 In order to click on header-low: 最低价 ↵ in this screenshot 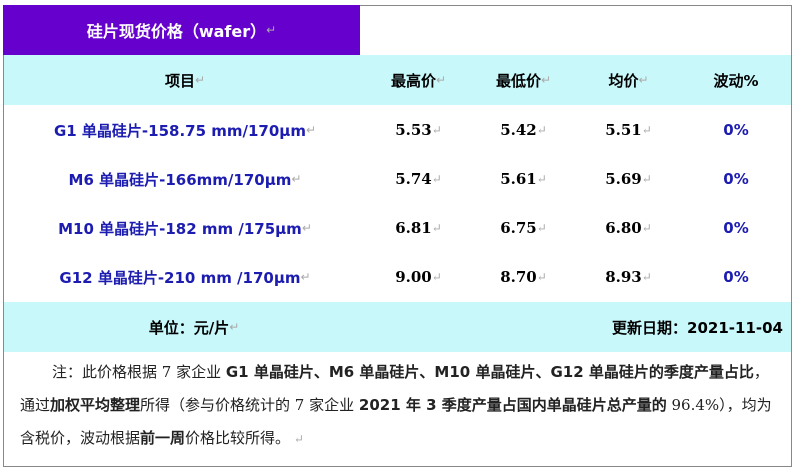, I will do `click(523, 80)`.